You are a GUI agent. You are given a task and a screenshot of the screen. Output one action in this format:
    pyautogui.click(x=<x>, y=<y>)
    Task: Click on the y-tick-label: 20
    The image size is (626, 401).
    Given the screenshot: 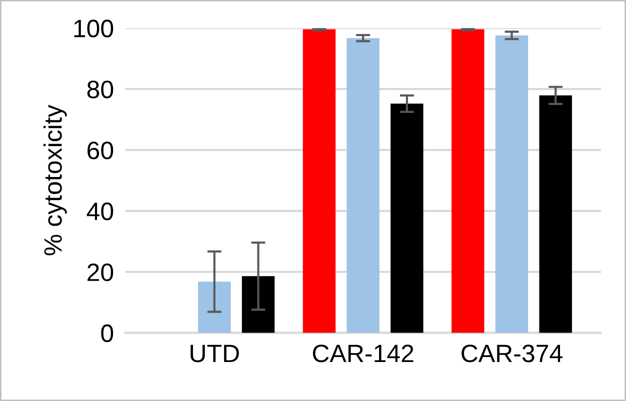 What is the action you would take?
    pyautogui.click(x=101, y=272)
    